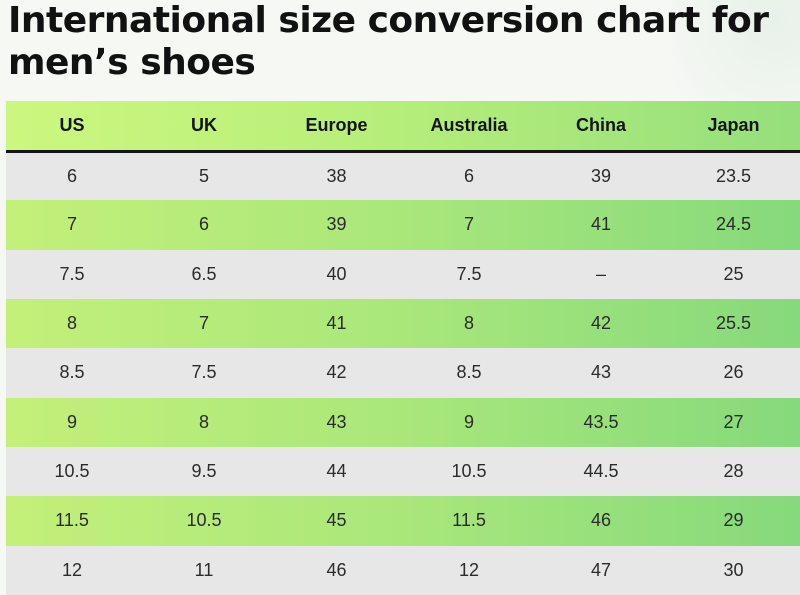 The image size is (800, 595). Describe the element at coordinates (601, 224) in the screenshot. I see `cell-china: 41` at that location.